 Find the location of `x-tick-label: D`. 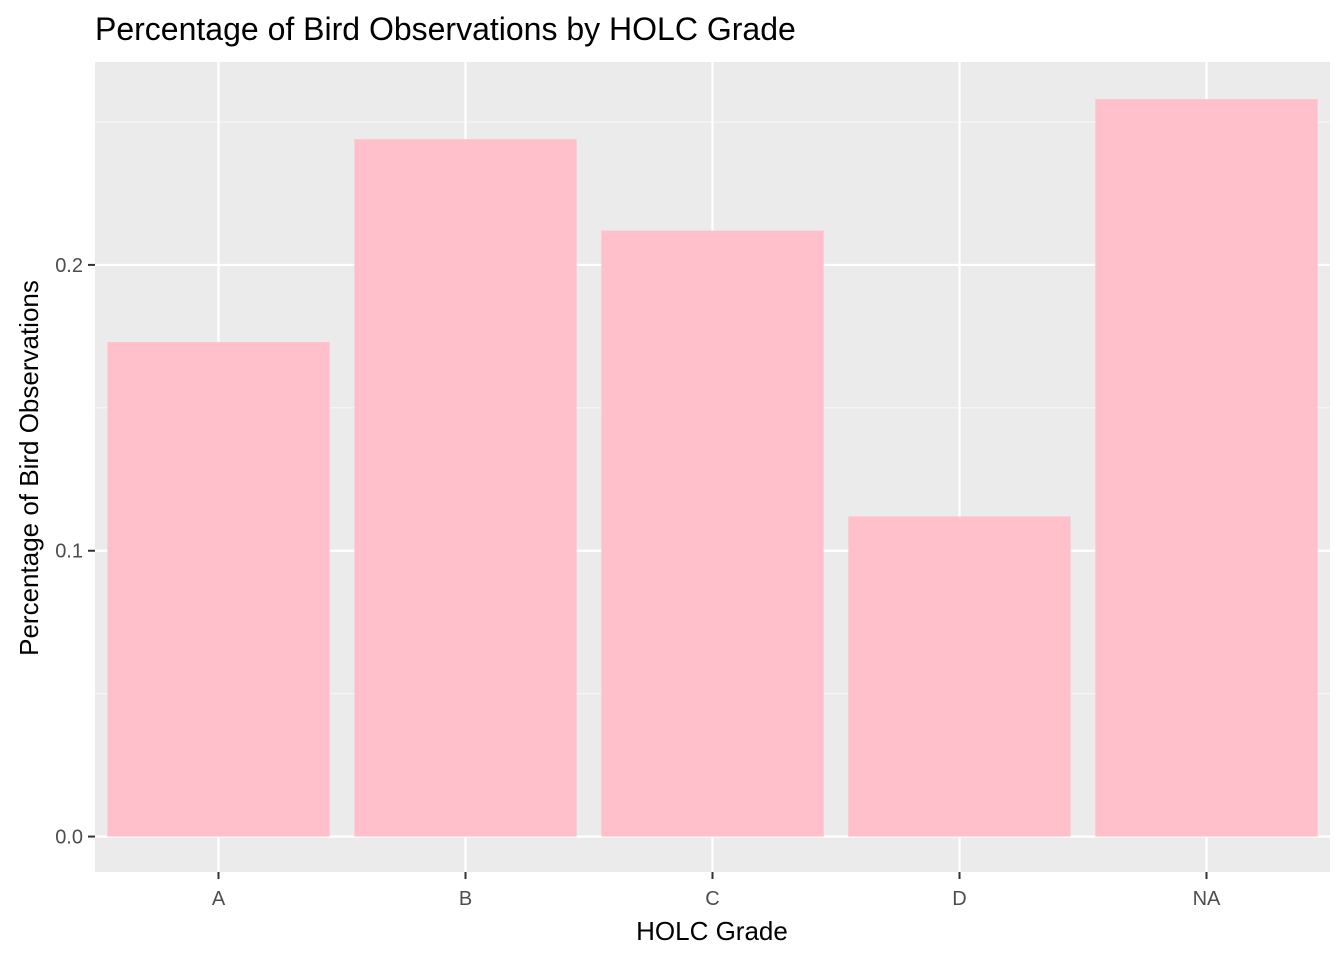

x-tick-label: D is located at coordinates (959, 899).